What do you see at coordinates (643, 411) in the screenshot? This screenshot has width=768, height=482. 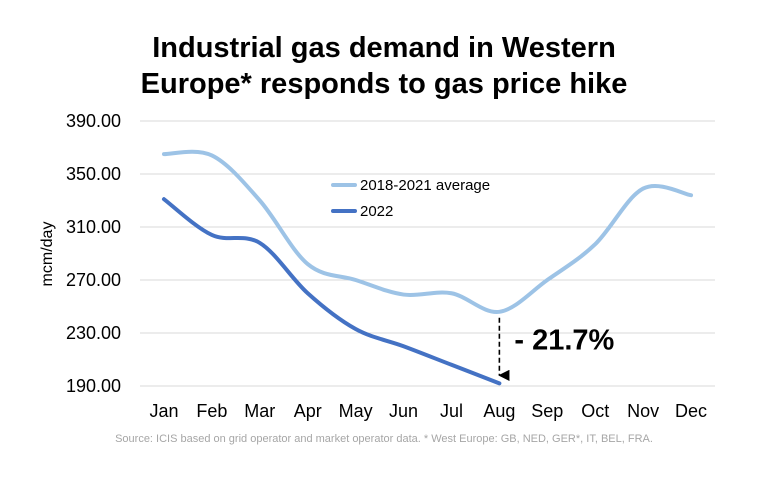 I see `x-tick-label: Nov` at bounding box center [643, 411].